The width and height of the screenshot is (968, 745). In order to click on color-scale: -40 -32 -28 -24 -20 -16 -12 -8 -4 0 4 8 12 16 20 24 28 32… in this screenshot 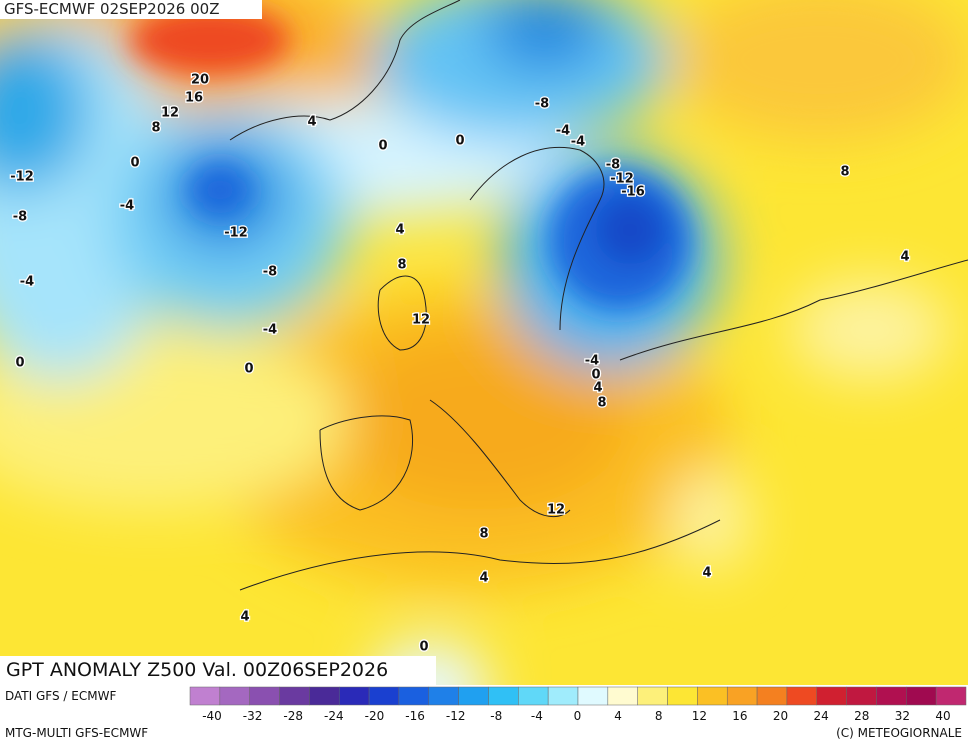, I will do `click(578, 704)`.